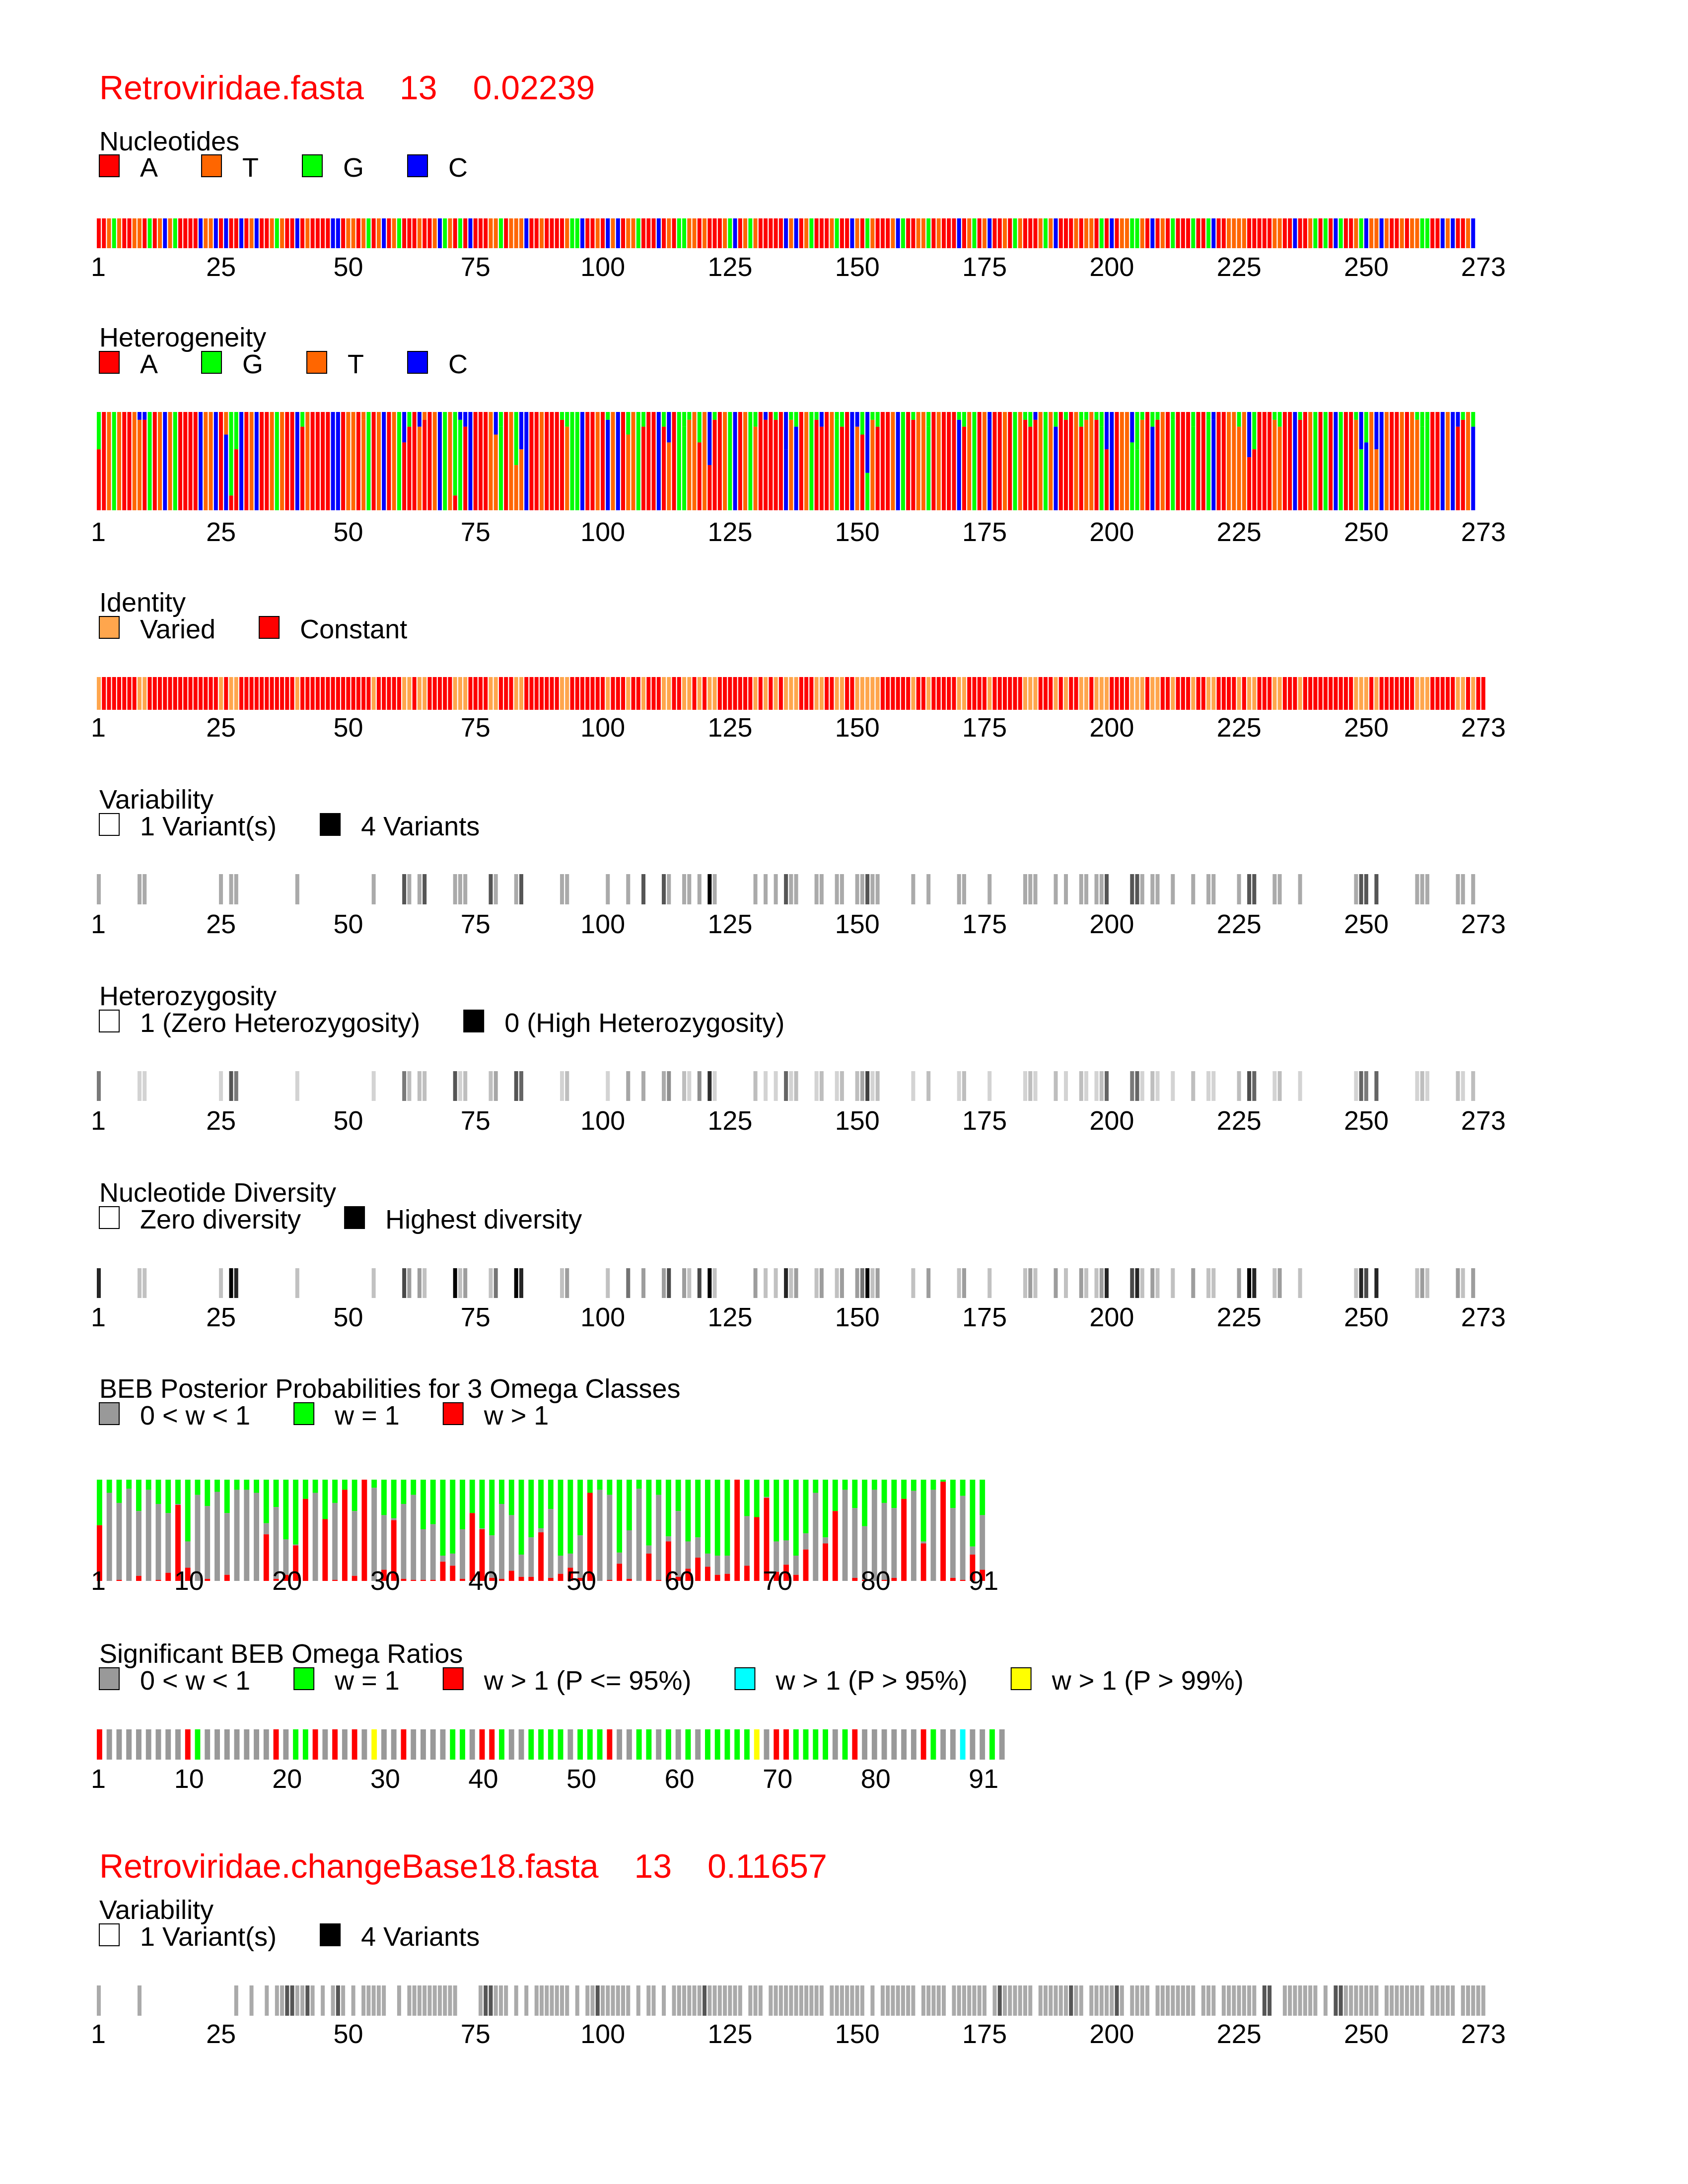 This screenshot has width=1688, height=2184. Describe the element at coordinates (335, 1580) in the screenshot. I see `beb-w-gt-1-bar` at that location.